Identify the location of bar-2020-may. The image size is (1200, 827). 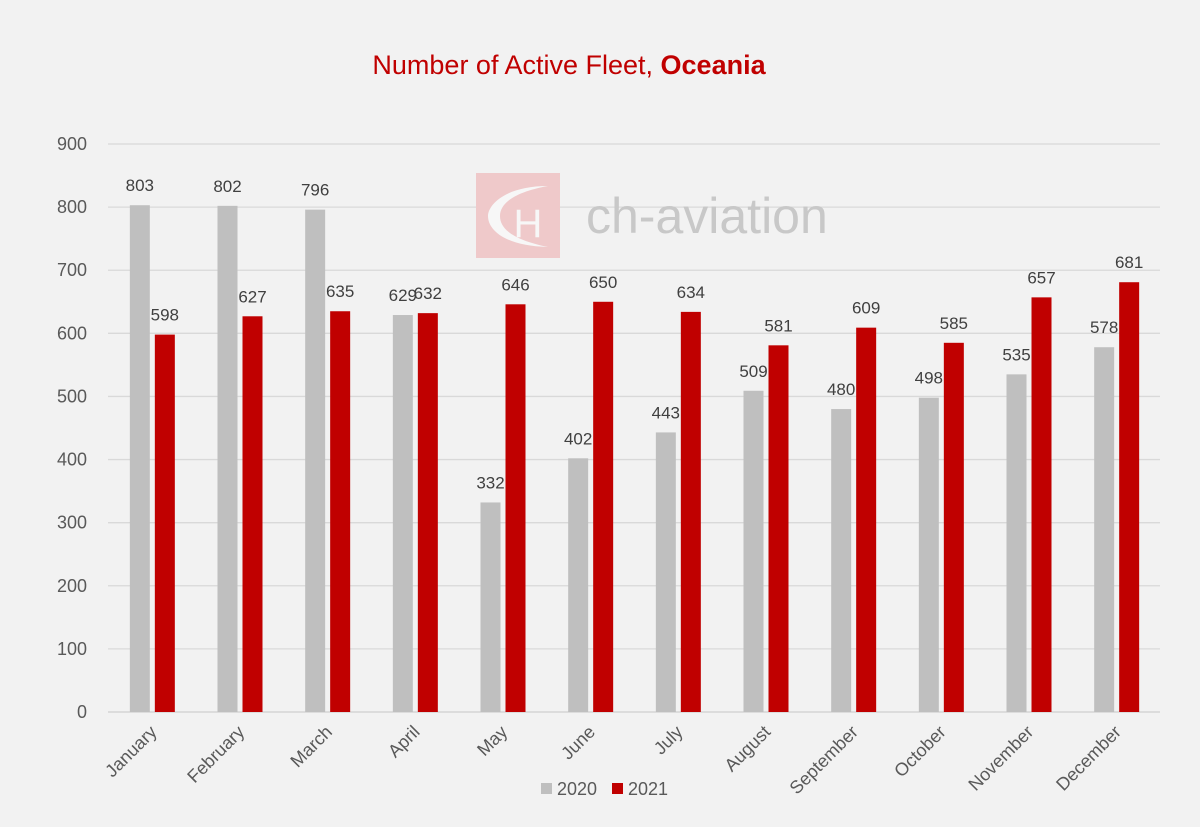
(490, 607).